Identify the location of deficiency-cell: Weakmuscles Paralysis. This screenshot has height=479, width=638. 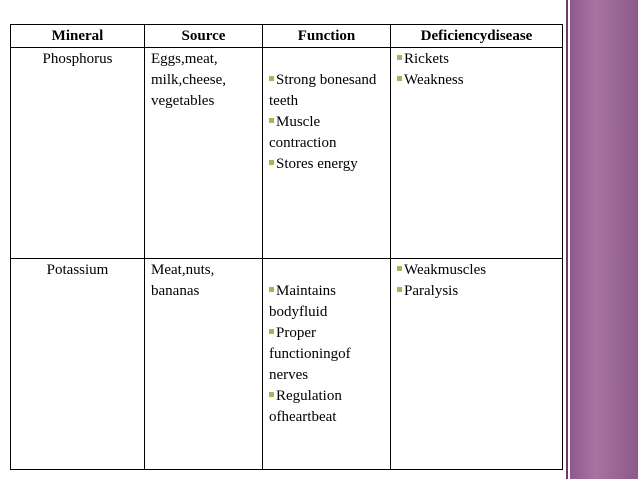
(476, 364).